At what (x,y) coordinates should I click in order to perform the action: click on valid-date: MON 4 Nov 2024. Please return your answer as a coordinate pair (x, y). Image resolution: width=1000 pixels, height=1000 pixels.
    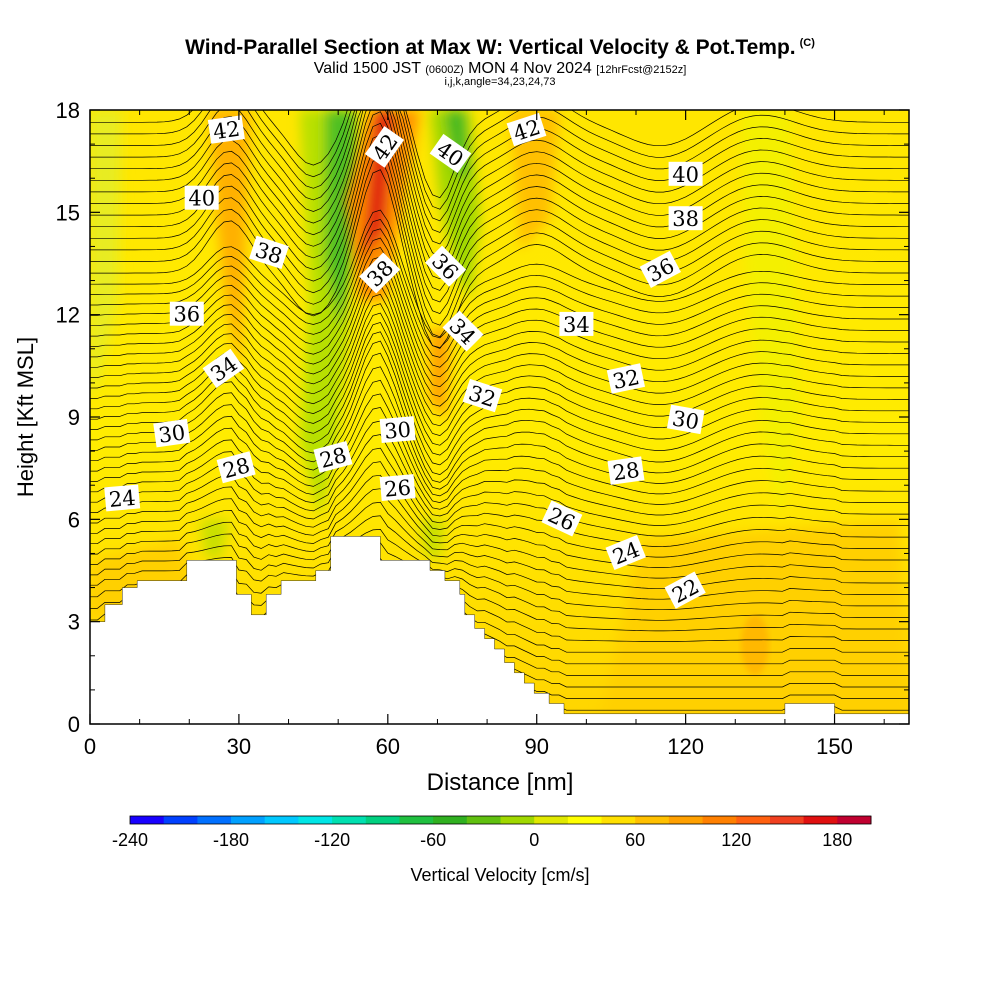
    Looking at the image, I should click on (530, 68).